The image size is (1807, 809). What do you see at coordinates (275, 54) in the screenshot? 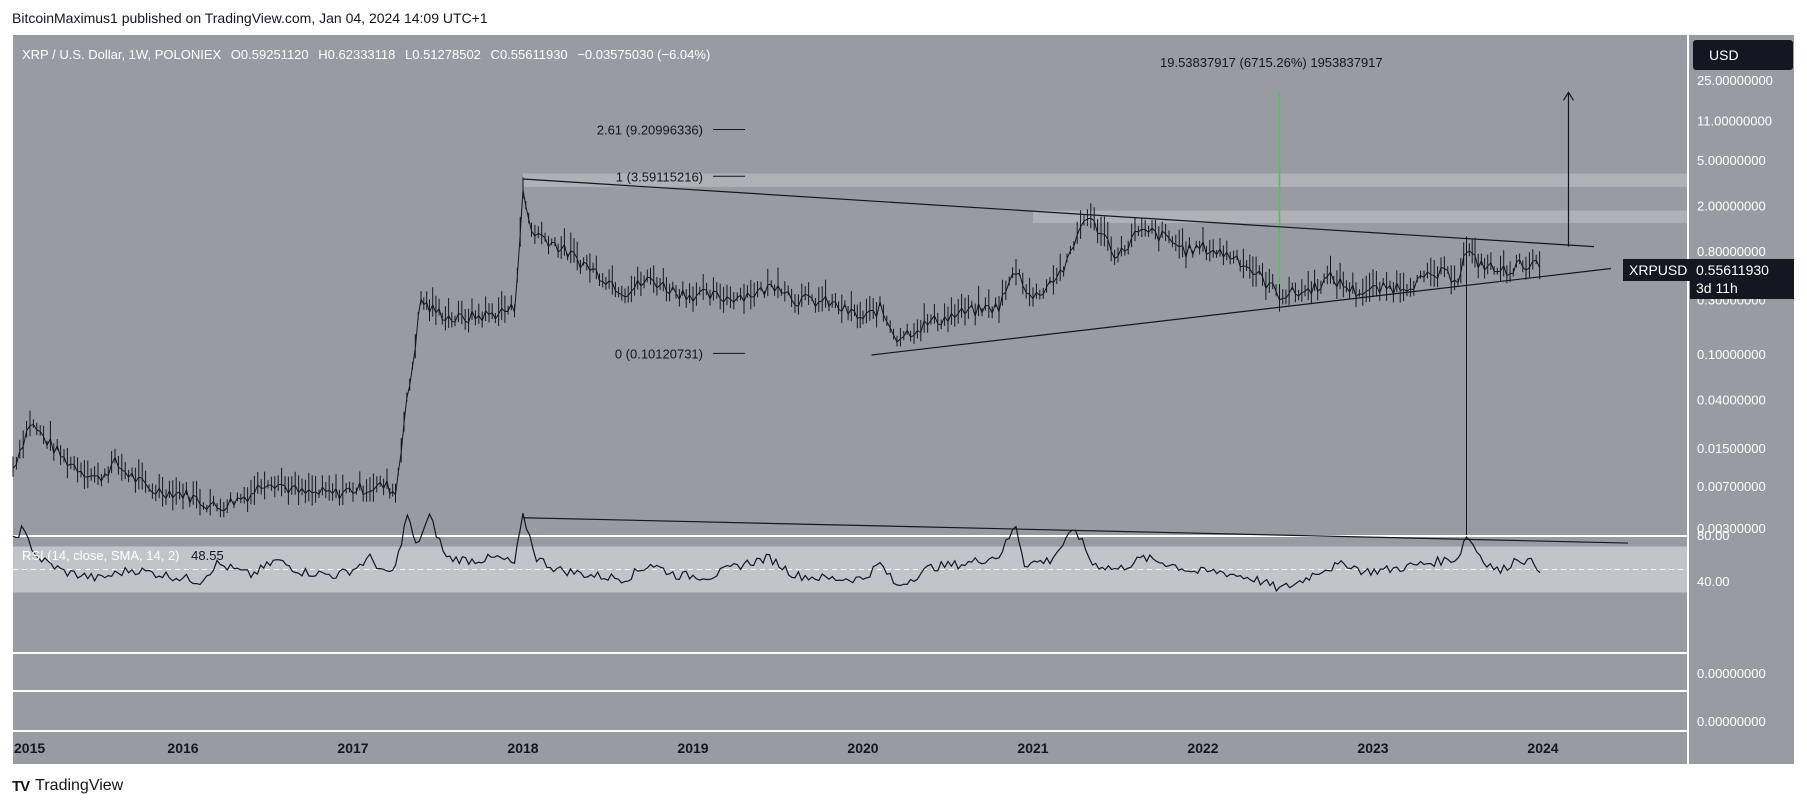
I see `legend-open: 0.59251120` at bounding box center [275, 54].